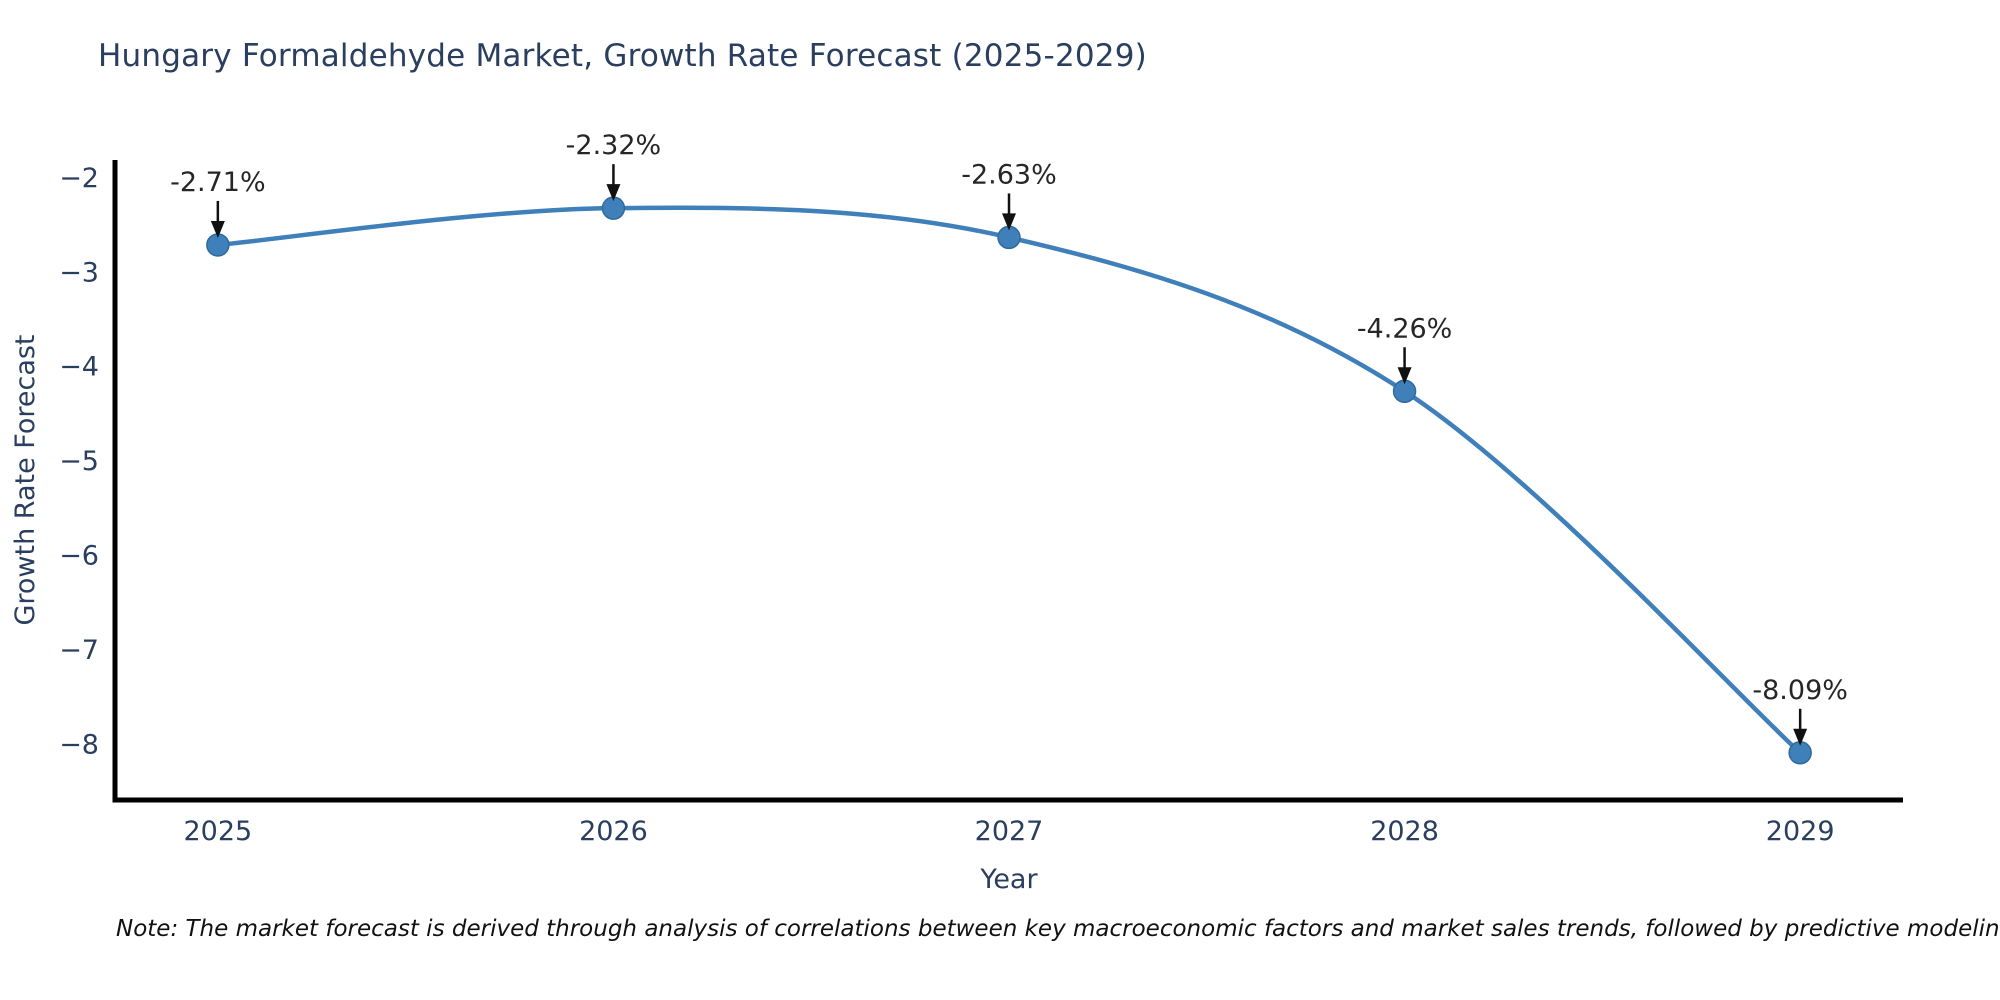 This screenshot has height=1000, width=2000. Describe the element at coordinates (79, 650) in the screenshot. I see `y-tick-label: −7` at that location.